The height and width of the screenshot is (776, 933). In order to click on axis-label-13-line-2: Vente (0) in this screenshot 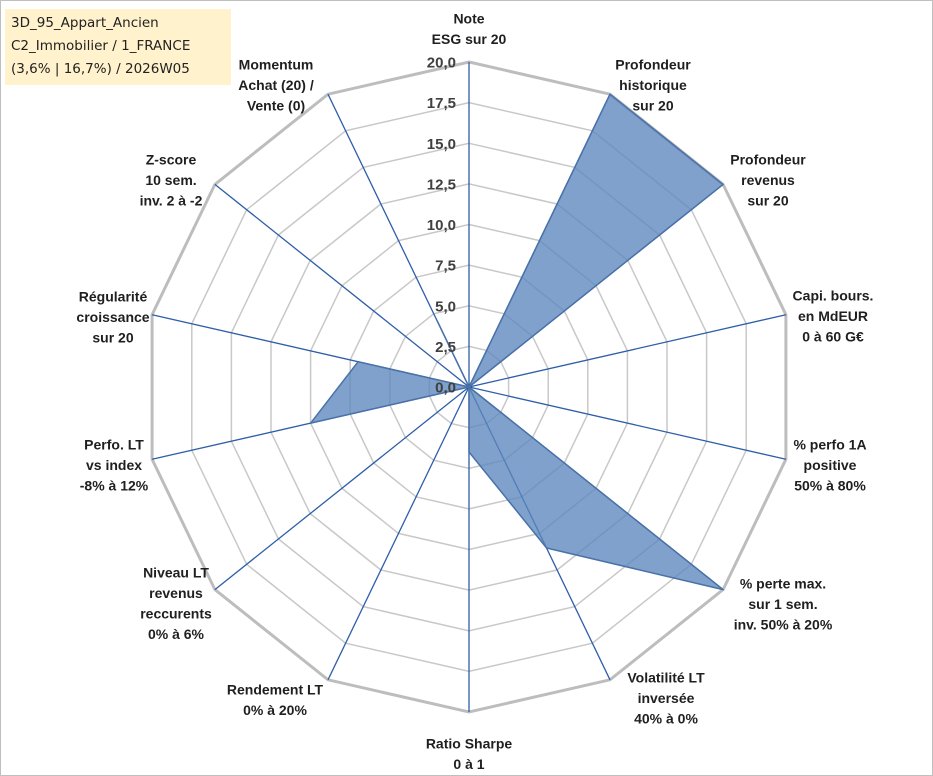, I will do `click(276, 105)`.